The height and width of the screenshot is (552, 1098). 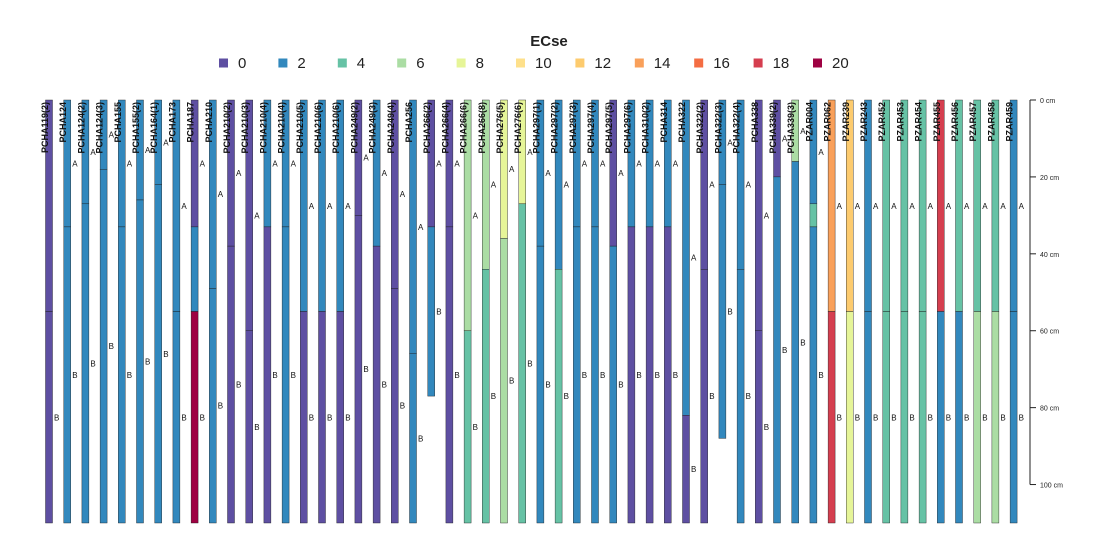 I want to click on profile-name: PCHA210, so click(x=209, y=122).